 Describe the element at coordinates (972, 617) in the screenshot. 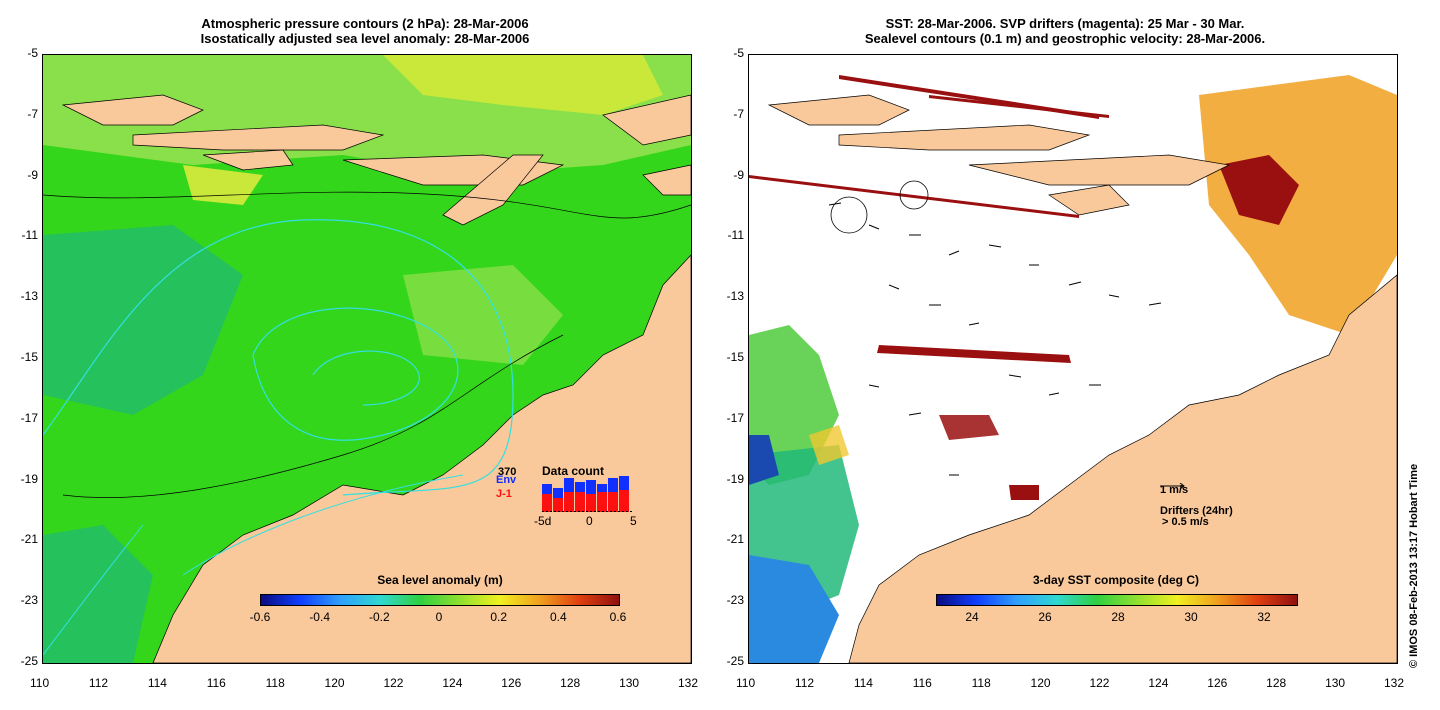

I see `right-colorbar-tick: 24` at that location.